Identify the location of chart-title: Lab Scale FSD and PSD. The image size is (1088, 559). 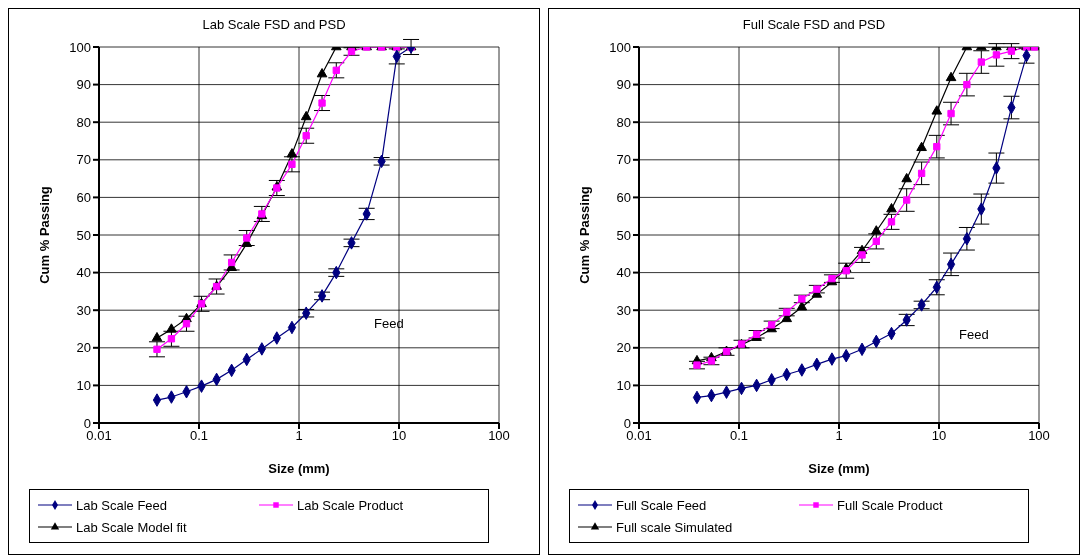
(274, 25).